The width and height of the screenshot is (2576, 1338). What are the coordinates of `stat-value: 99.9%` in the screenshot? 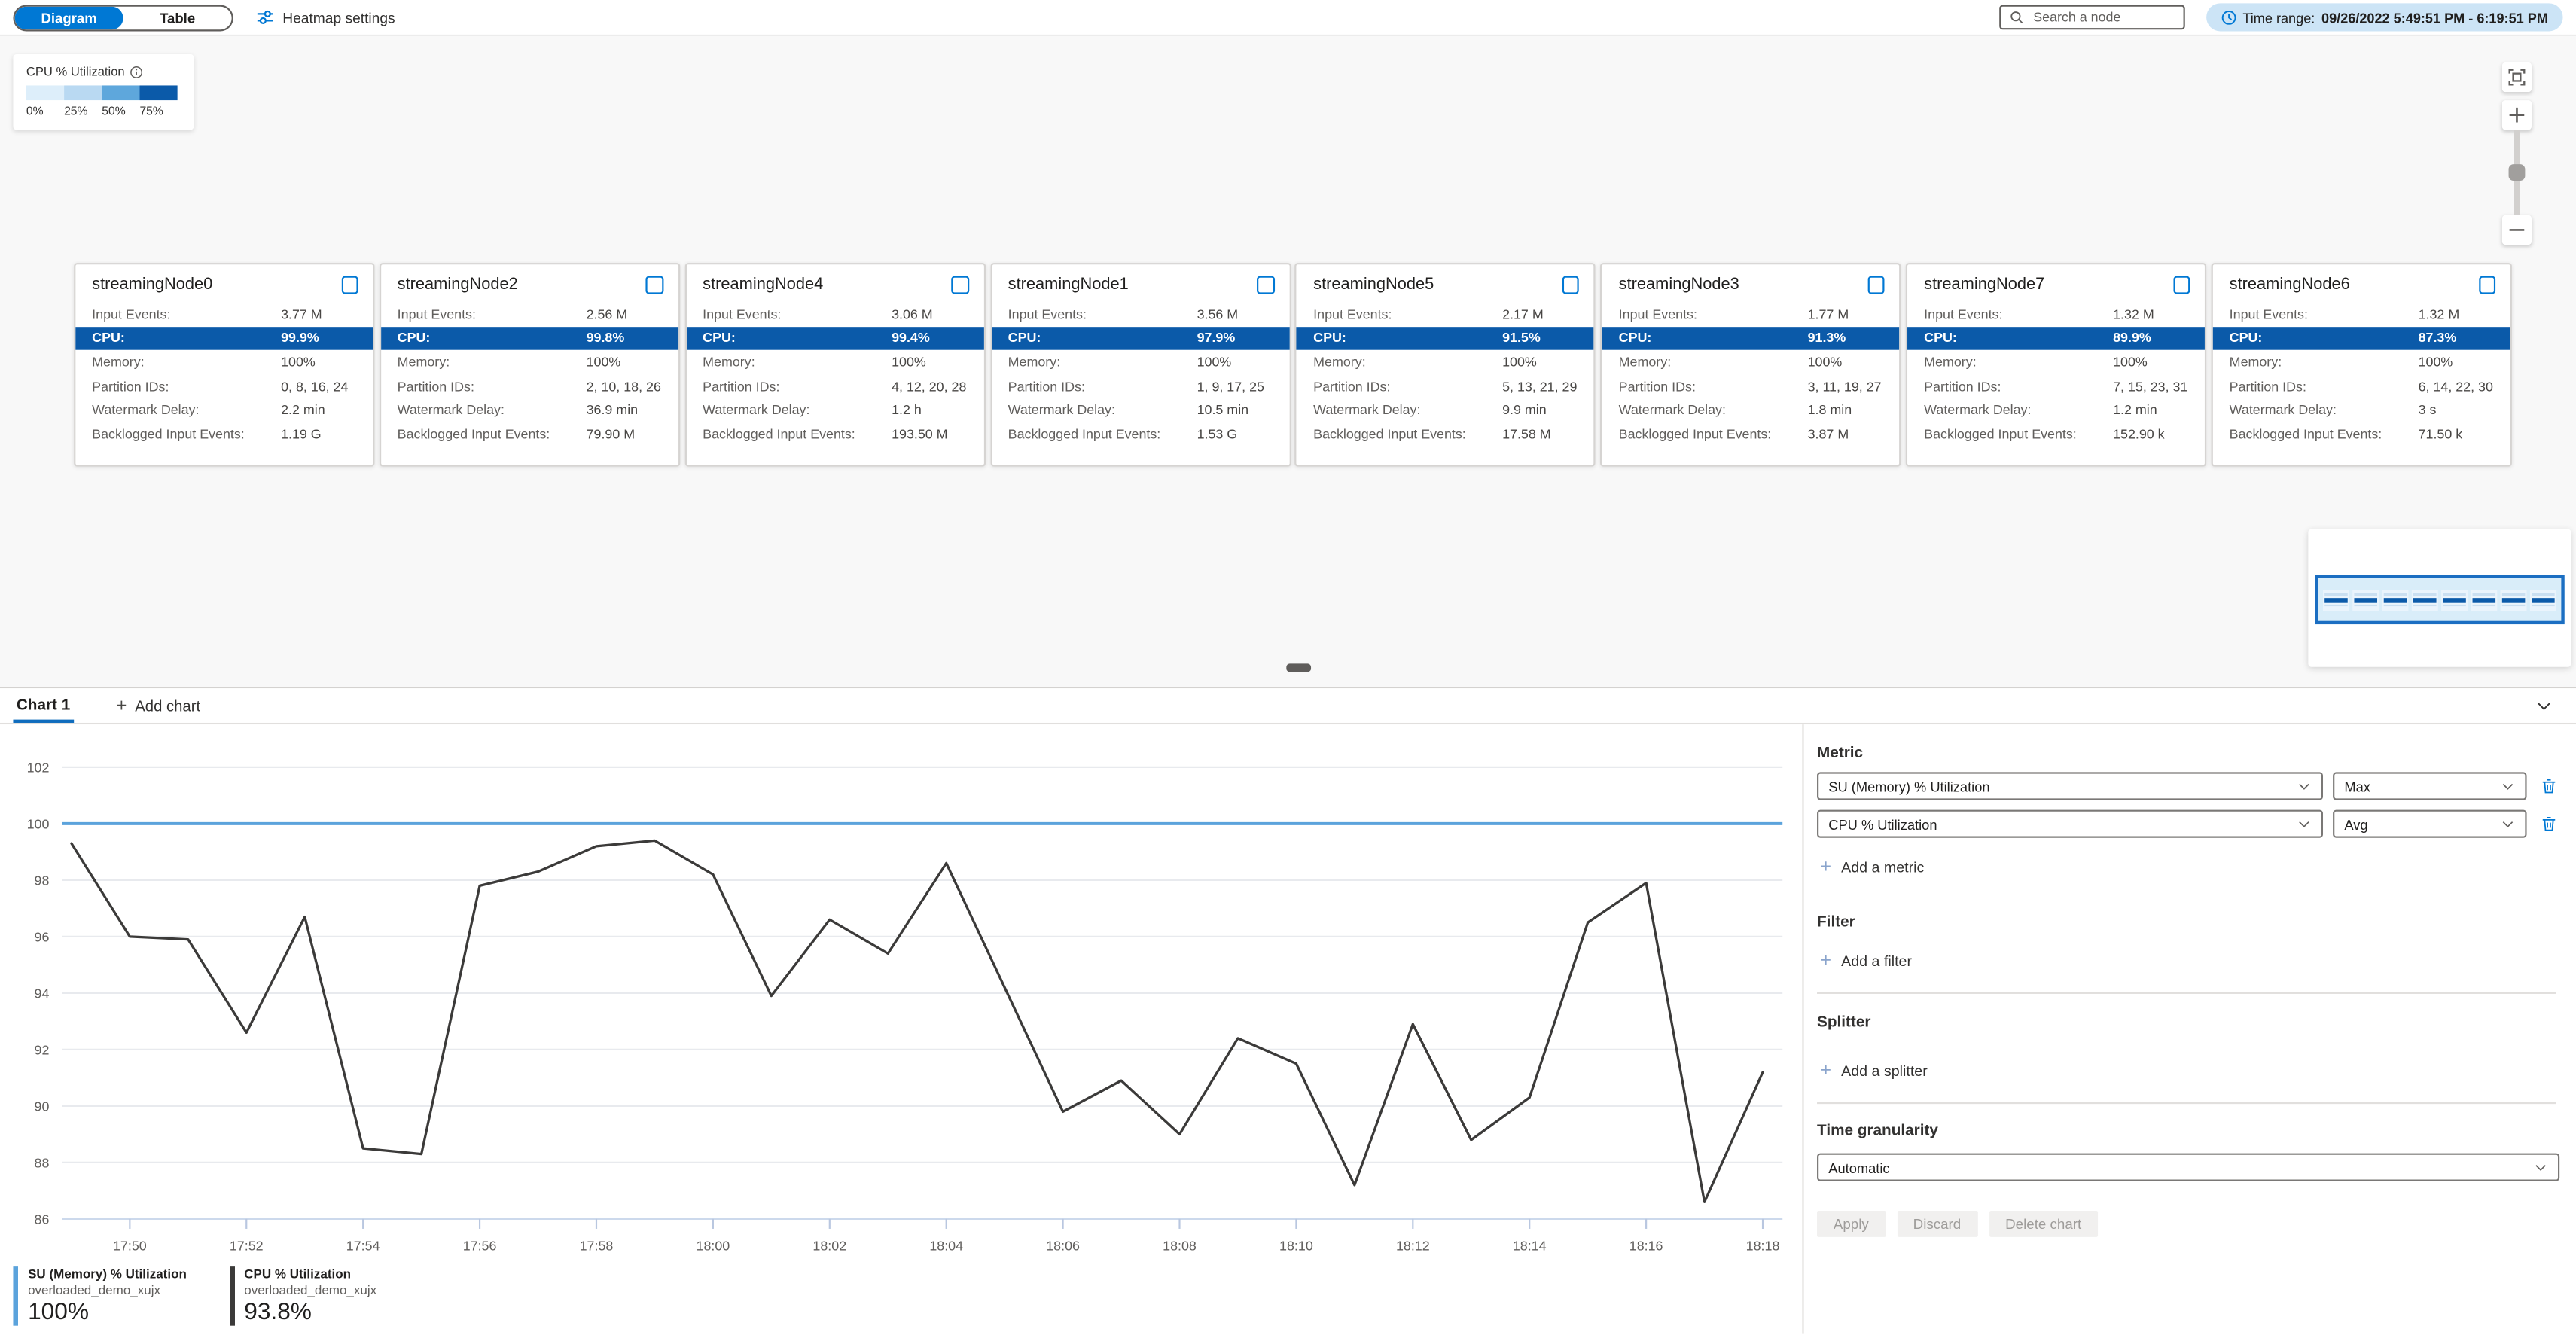 It's located at (300, 338).